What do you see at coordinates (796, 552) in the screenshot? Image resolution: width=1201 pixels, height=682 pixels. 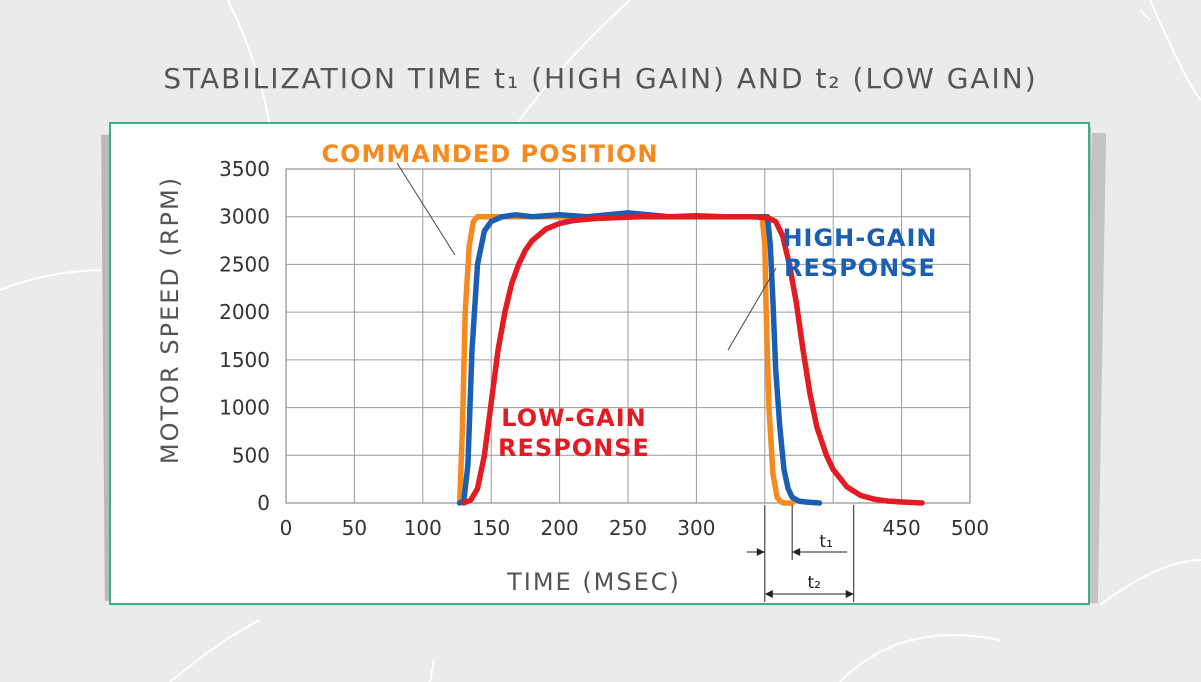 I see `t1-interval-arrowhead-right` at bounding box center [796, 552].